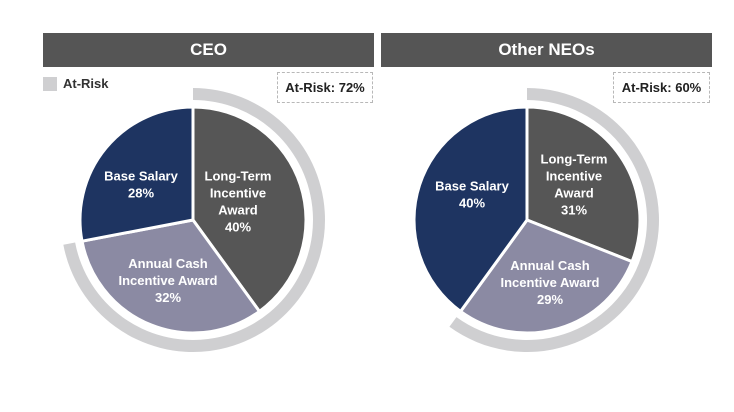 This screenshot has height=412, width=734. I want to click on ceo-chart-title: CEO, so click(208, 50).